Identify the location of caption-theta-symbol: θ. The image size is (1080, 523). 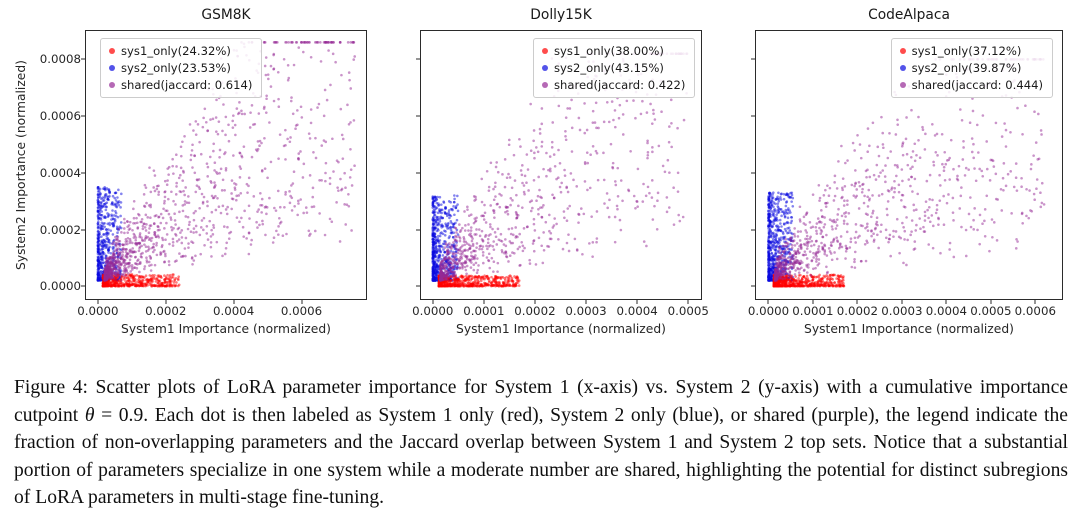
(89, 415).